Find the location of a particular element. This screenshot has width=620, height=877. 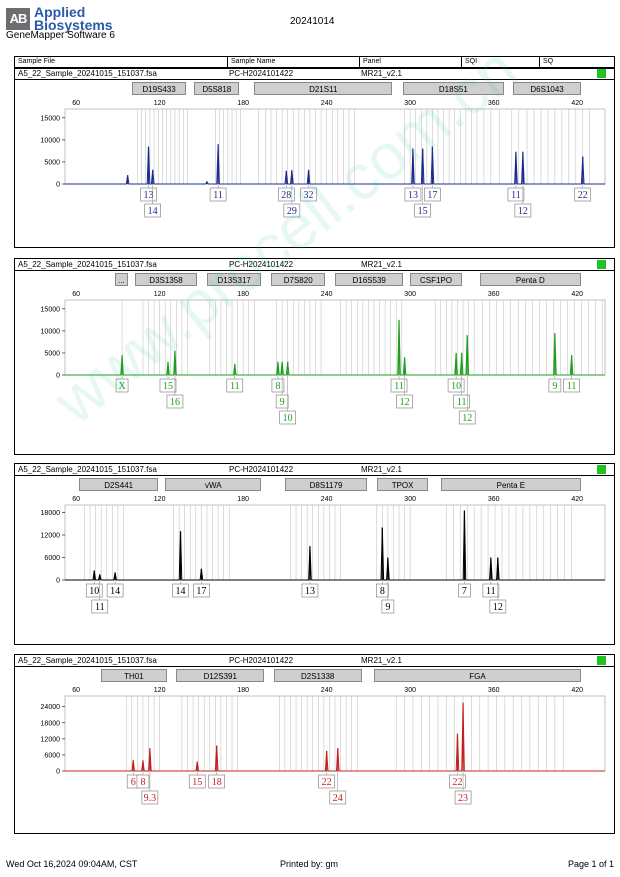

panel-sample-file: A5_22_Sample_20241015_151037.fsa is located at coordinates (87, 469).